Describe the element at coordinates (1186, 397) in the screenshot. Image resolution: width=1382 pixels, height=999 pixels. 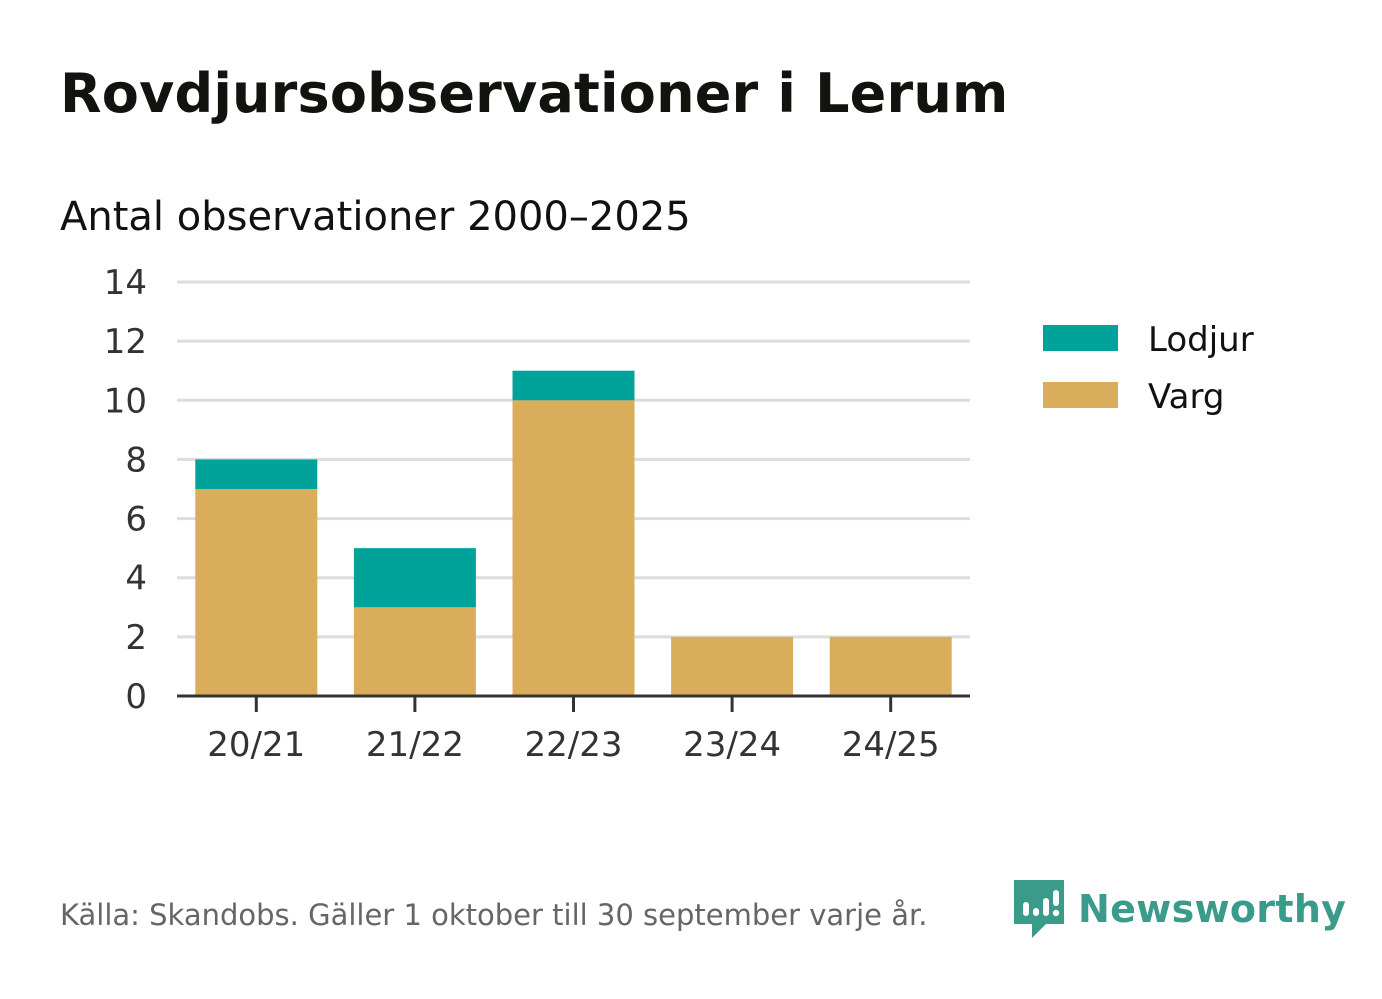
I see `legend-label-varg: Varg` at that location.